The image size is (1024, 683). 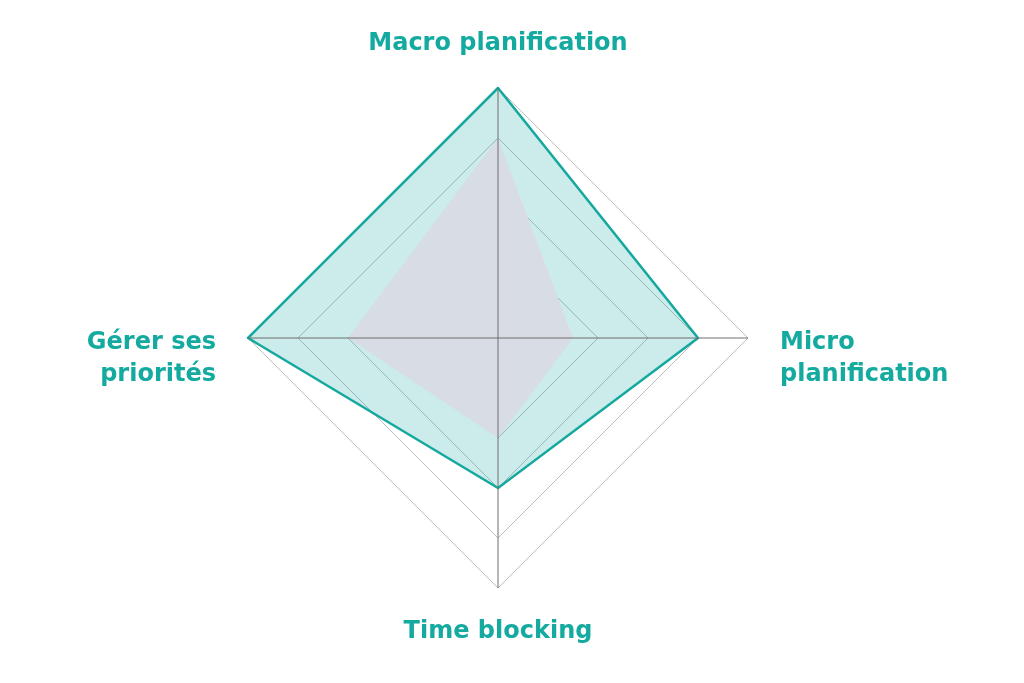 What do you see at coordinates (151, 356) in the screenshot?
I see `spoke-label: Gérer ses priorités` at bounding box center [151, 356].